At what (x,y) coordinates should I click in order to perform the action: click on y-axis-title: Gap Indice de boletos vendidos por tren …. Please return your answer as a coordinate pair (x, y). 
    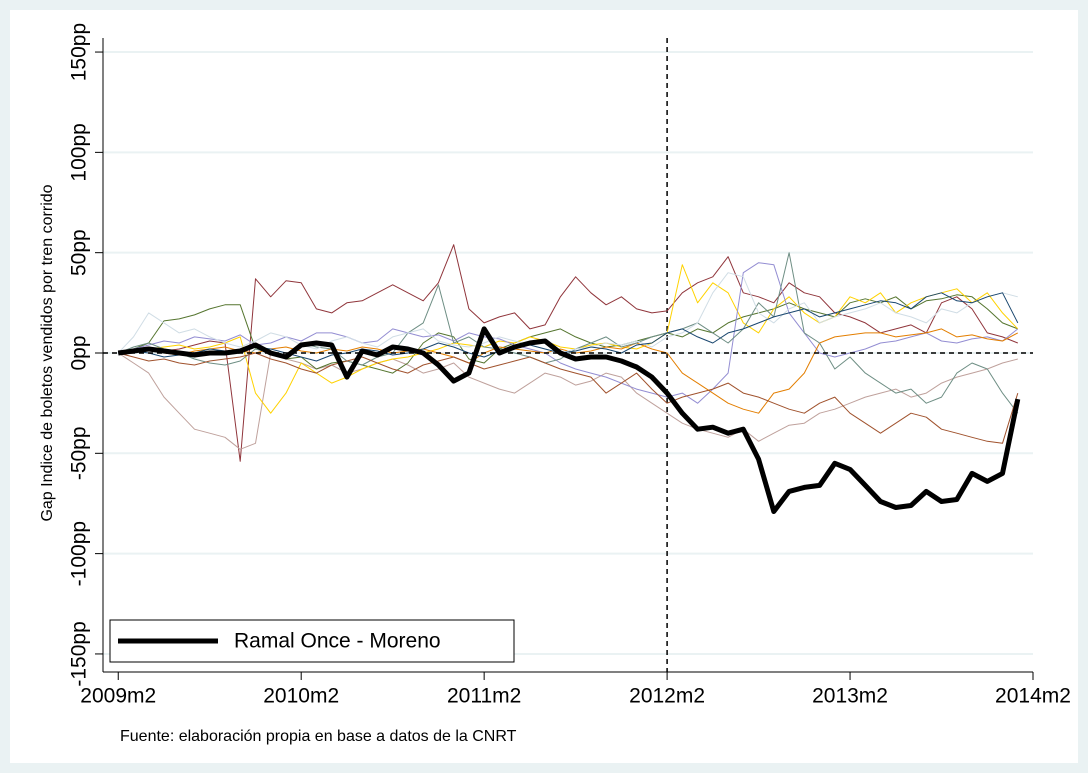
    Looking at the image, I should click on (47, 352).